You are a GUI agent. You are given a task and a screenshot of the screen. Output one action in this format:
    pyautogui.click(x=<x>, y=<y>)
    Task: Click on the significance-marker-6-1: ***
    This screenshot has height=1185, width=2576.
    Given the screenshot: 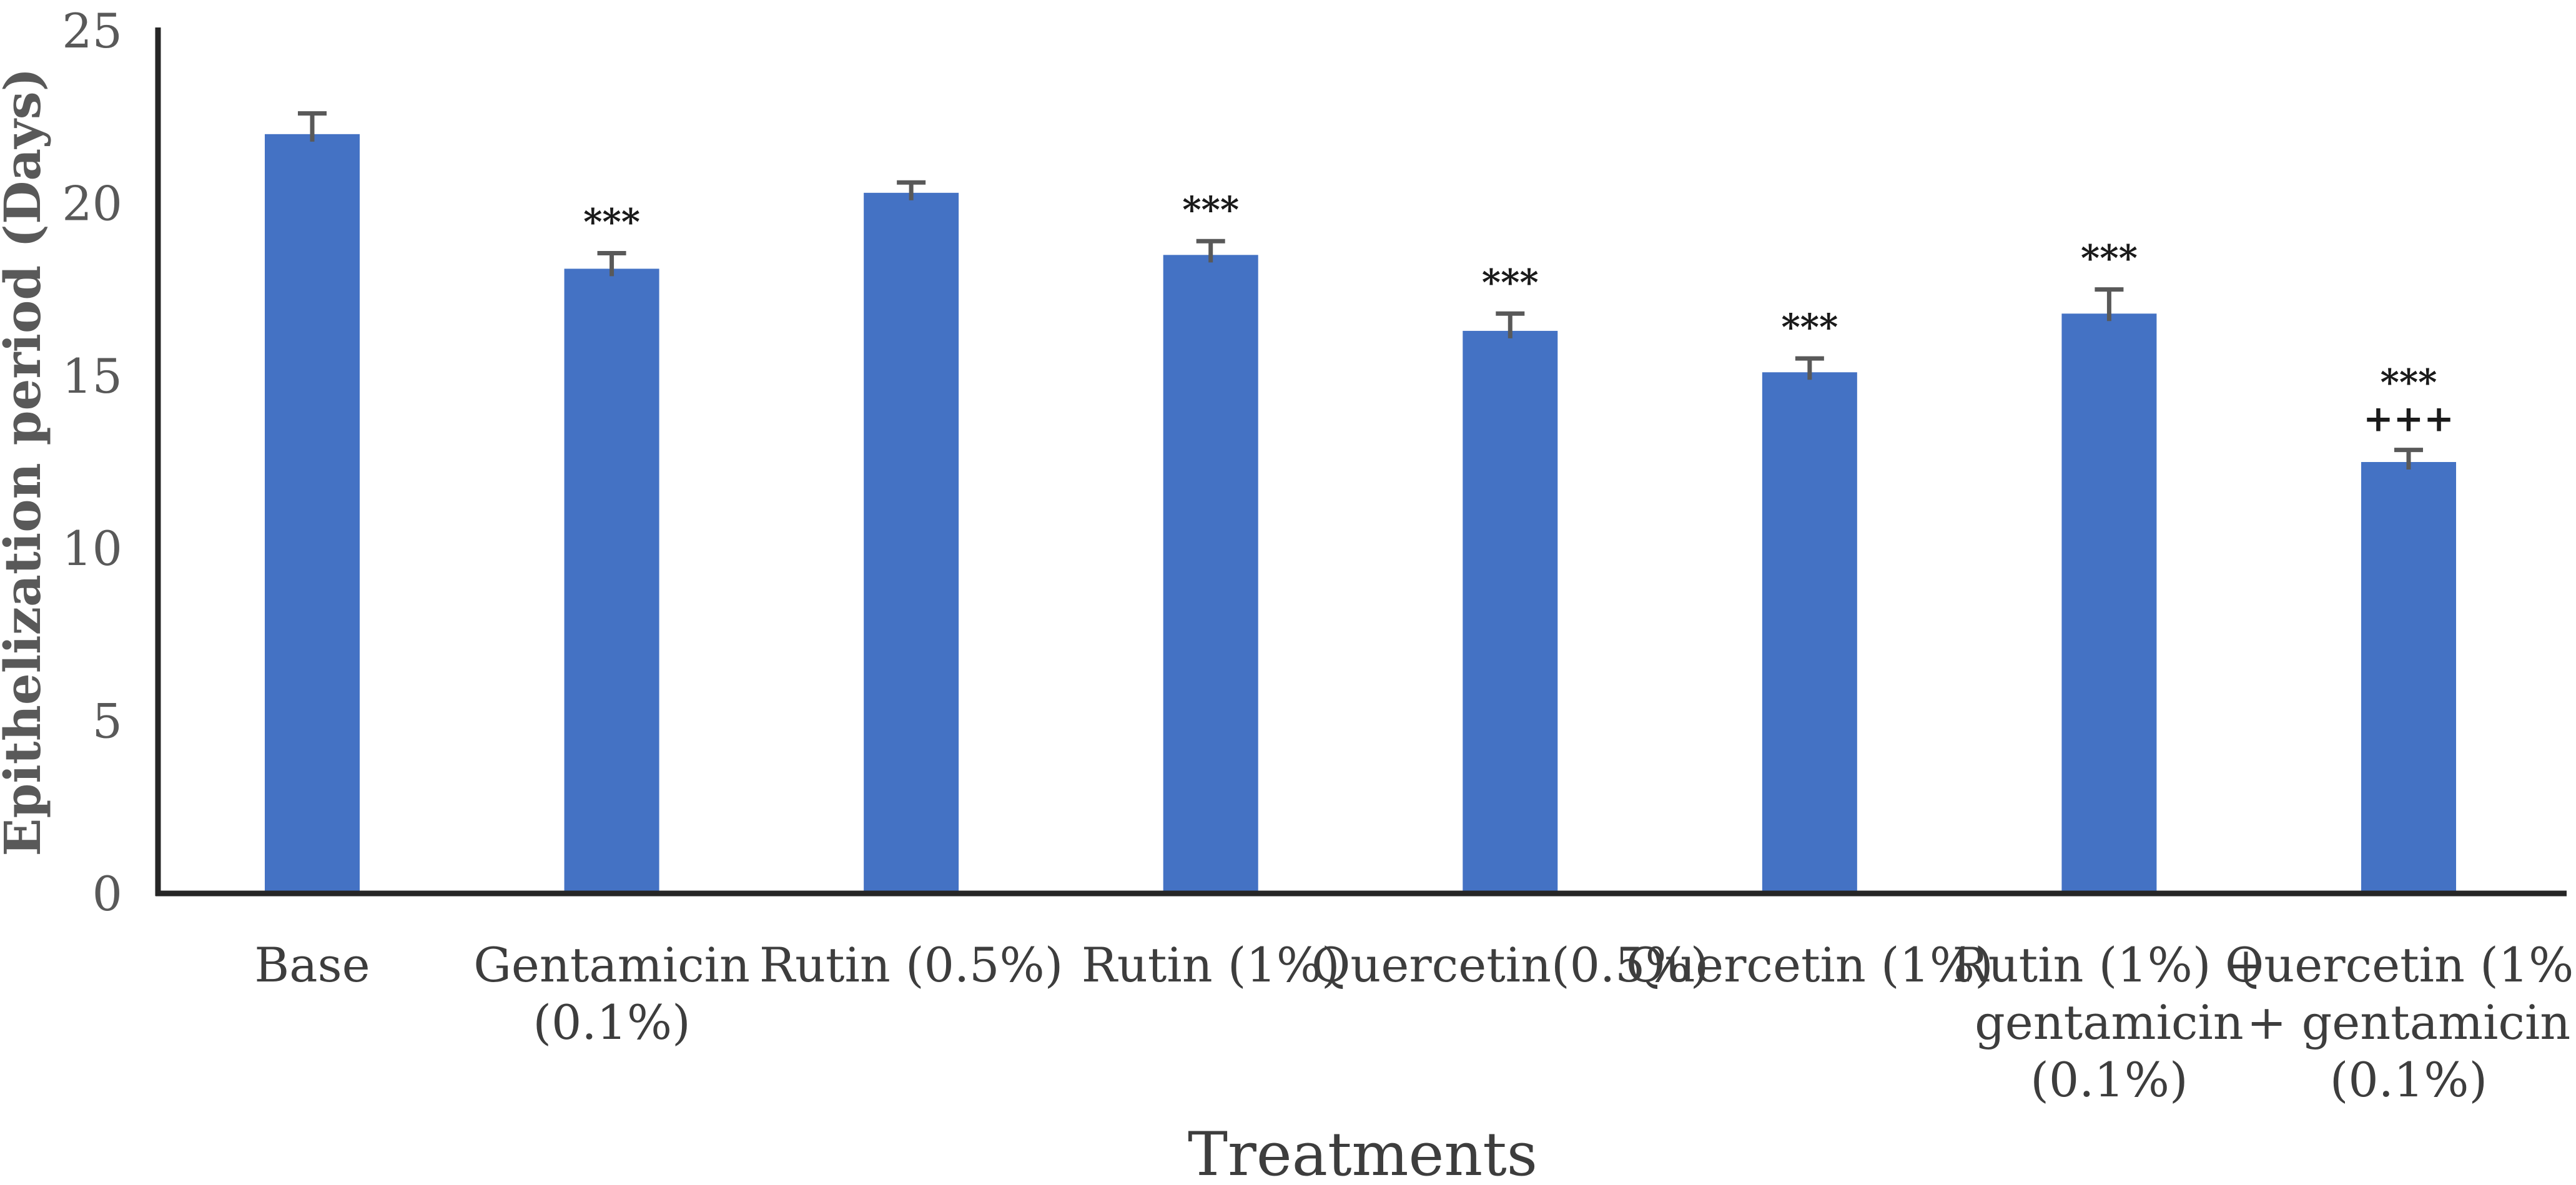 What is the action you would take?
    pyautogui.click(x=1810, y=327)
    